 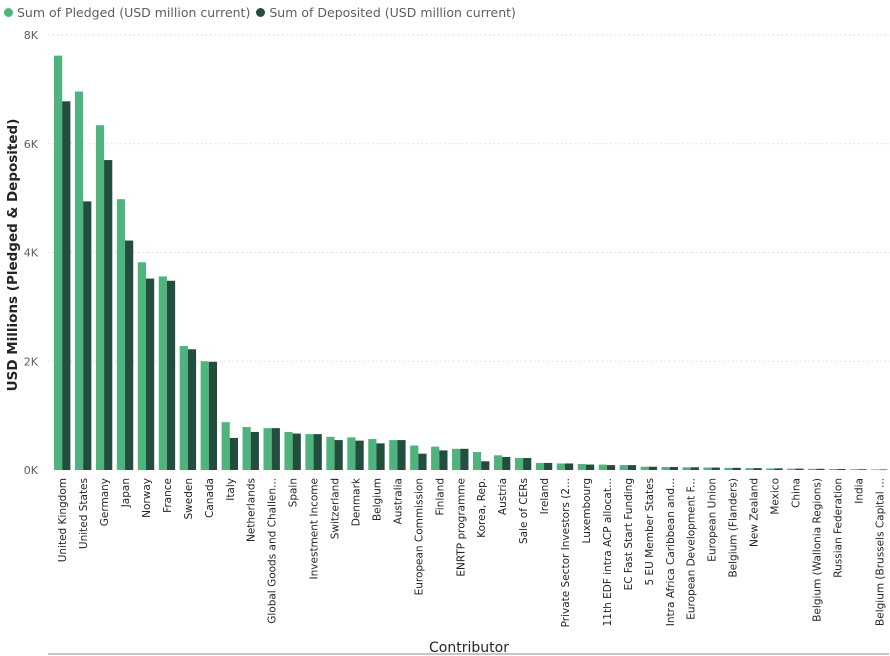 I want to click on horizontal-scrollbar, so click(x=468, y=654).